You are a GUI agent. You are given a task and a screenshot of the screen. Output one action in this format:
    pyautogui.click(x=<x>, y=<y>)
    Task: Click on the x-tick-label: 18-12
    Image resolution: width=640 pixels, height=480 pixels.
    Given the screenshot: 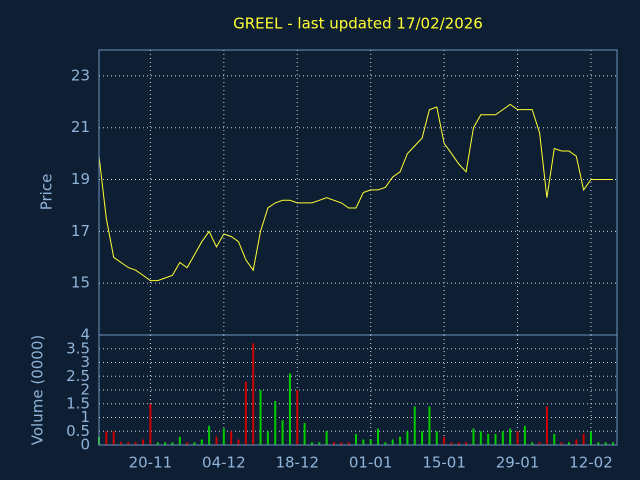 What is the action you would take?
    pyautogui.click(x=297, y=463)
    